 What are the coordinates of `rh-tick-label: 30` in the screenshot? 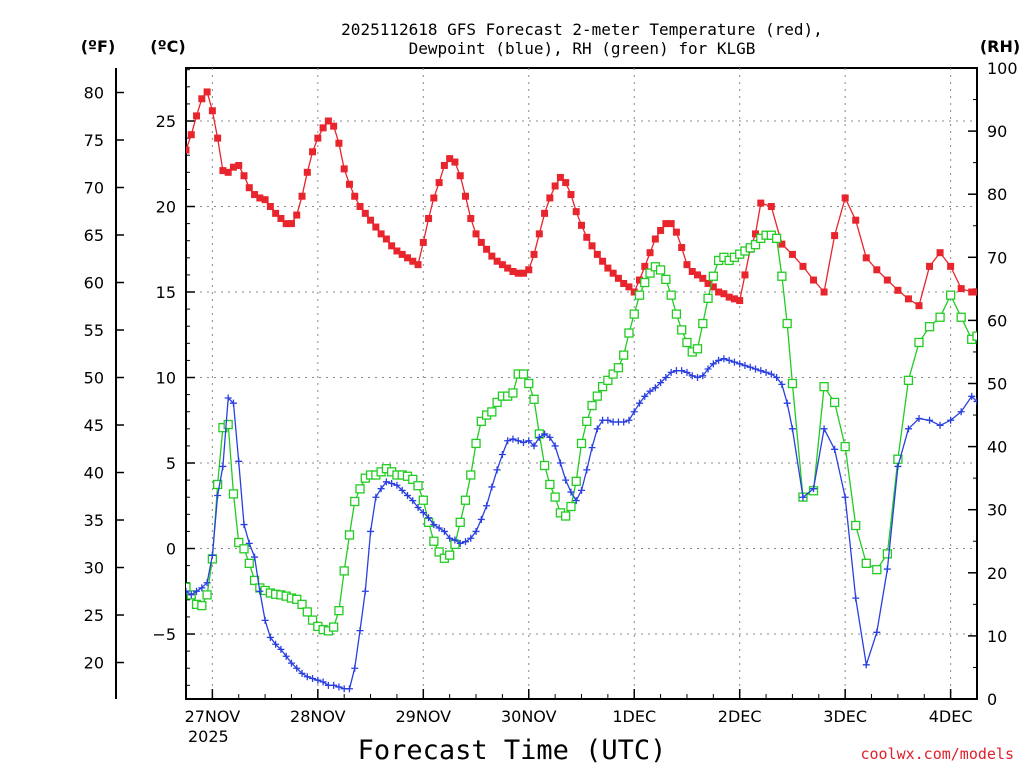 It's located at (997, 510).